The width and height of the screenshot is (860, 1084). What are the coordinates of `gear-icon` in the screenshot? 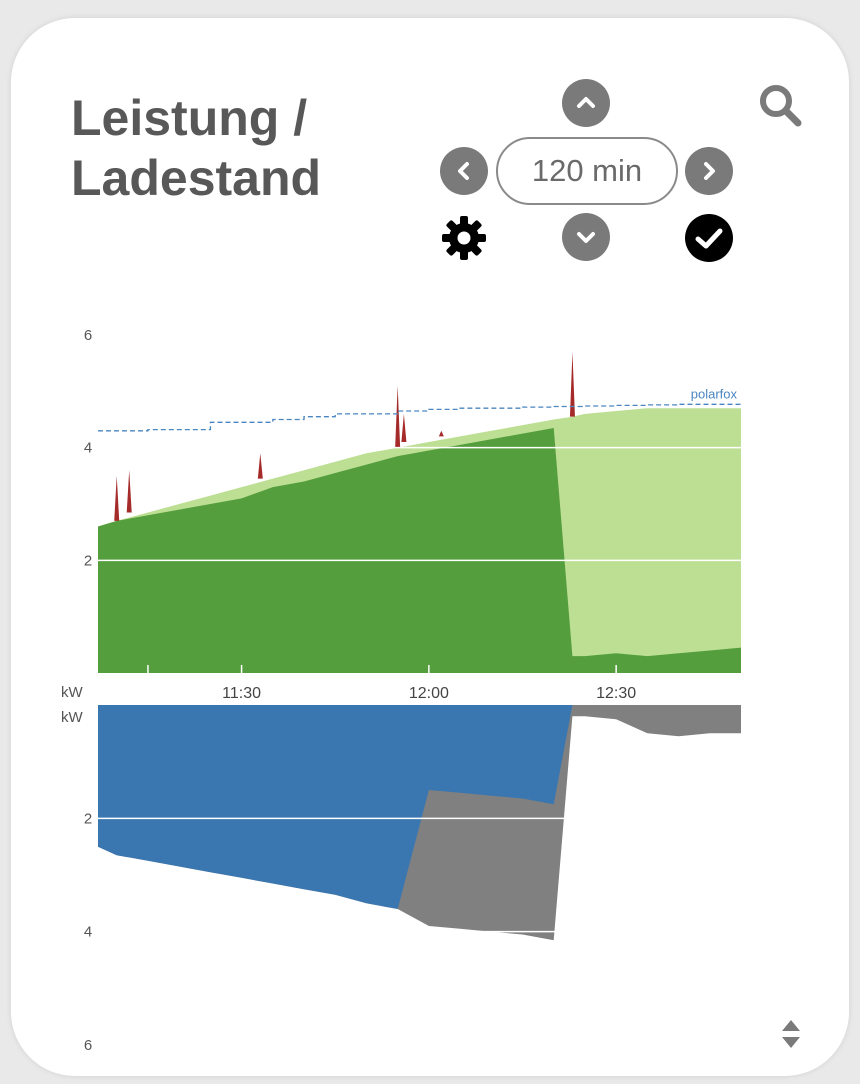 It's located at (464, 238).